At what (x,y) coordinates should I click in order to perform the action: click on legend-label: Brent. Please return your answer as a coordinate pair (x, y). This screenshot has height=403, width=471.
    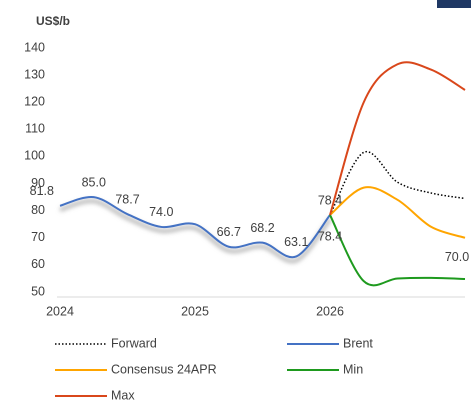
    Looking at the image, I should click on (358, 343).